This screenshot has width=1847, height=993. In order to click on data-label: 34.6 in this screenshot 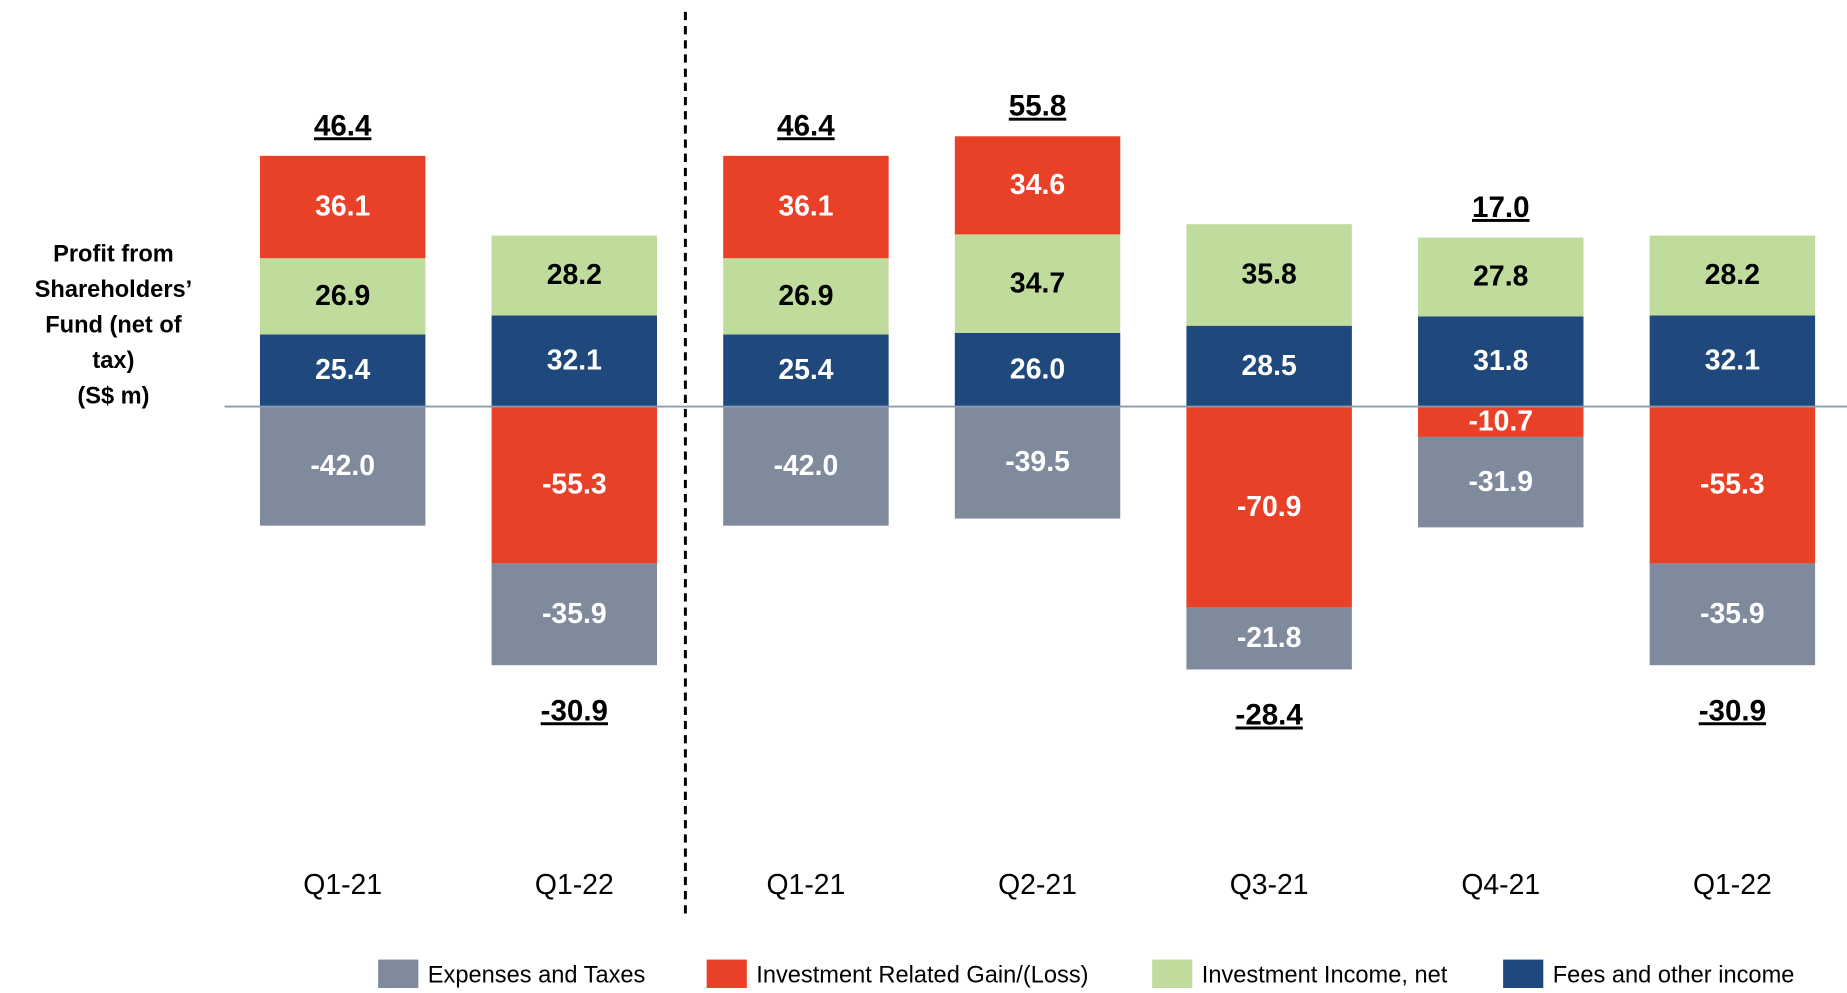, I will do `click(1037, 185)`.